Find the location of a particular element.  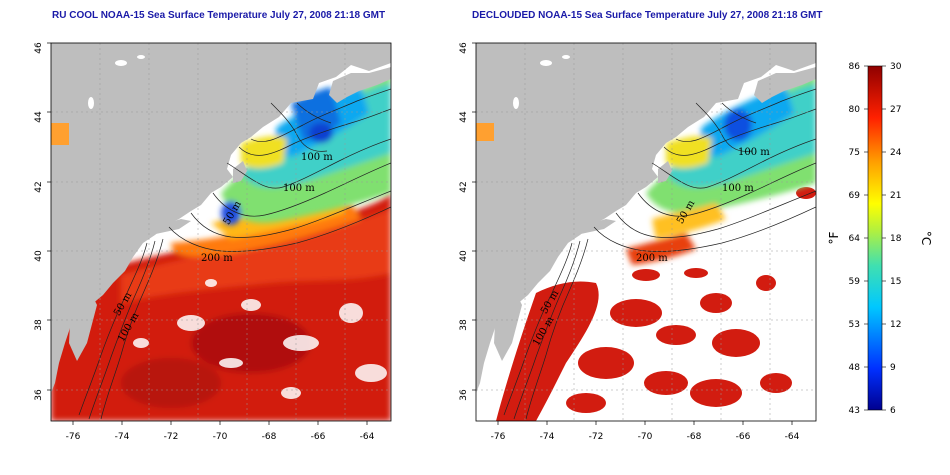

celsius-tick: 12 is located at coordinates (895, 325).